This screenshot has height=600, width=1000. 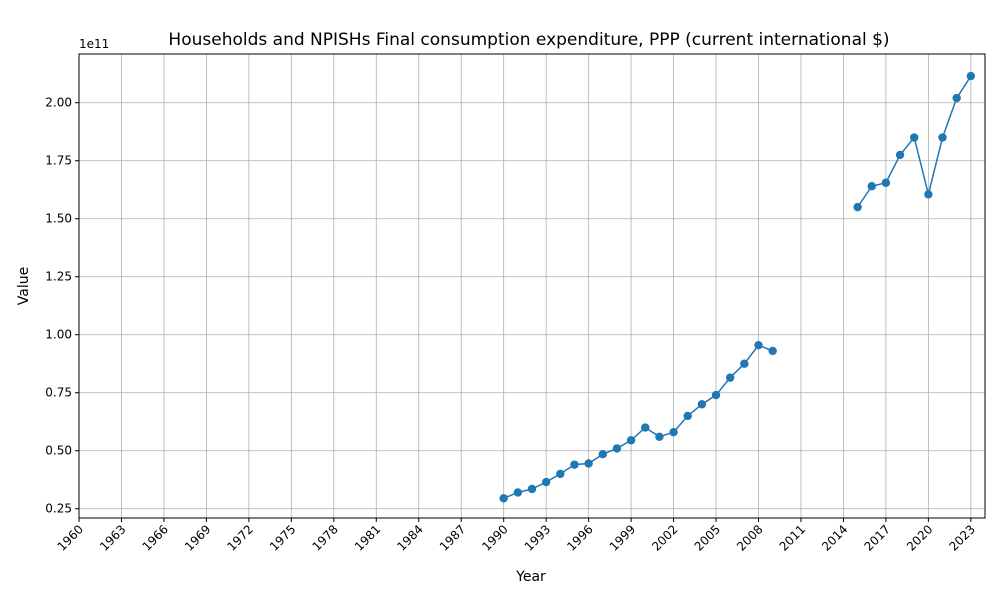 What do you see at coordinates (58, 219) in the screenshot?
I see `y-tick-label: 1.50` at bounding box center [58, 219].